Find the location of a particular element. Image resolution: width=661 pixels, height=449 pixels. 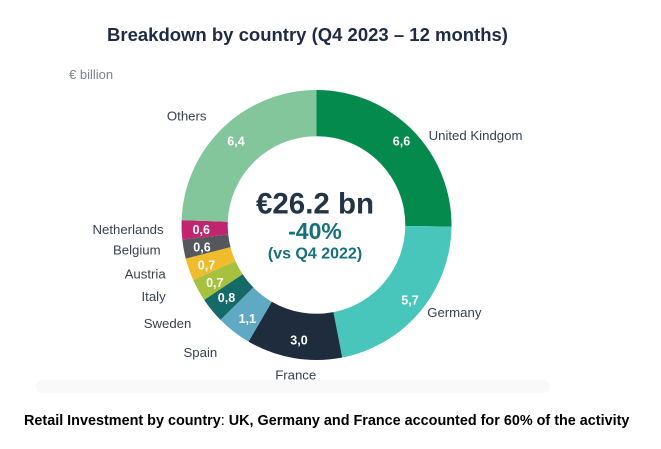

svg-text: Austria is located at coordinates (146, 274).